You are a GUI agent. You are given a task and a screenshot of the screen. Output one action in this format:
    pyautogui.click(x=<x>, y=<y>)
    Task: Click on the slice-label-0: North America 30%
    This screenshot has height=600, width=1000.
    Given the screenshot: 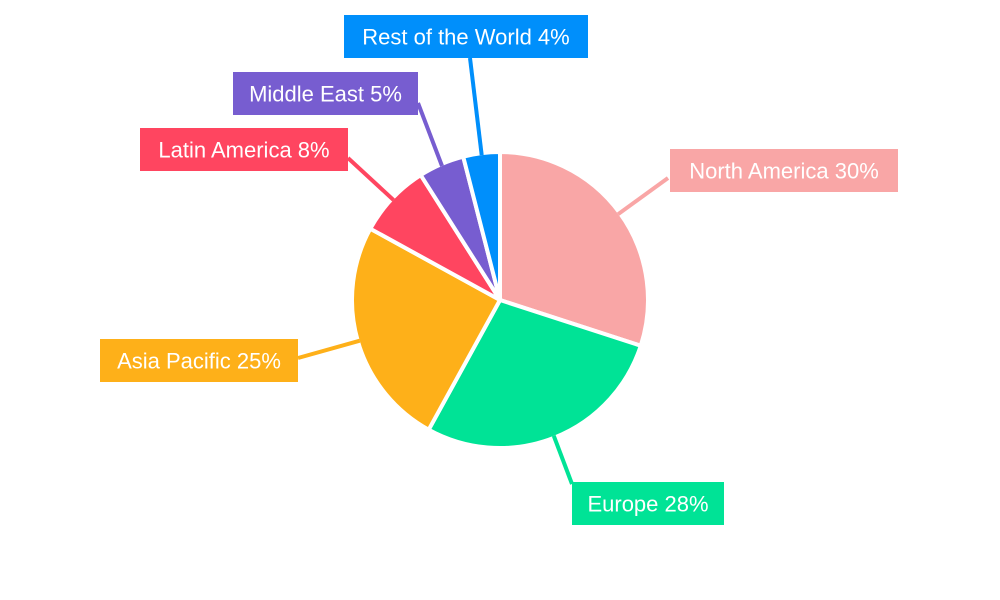 What is the action you would take?
    pyautogui.click(x=784, y=171)
    